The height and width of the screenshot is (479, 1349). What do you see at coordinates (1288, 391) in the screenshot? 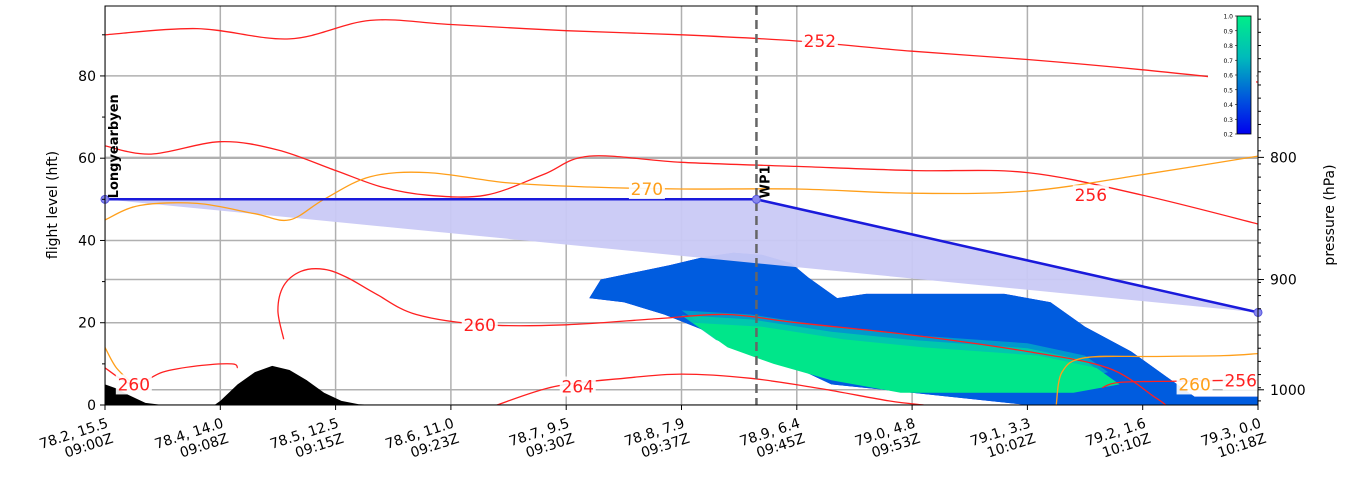
I see `pressure-tick-label: 1000` at bounding box center [1288, 391].